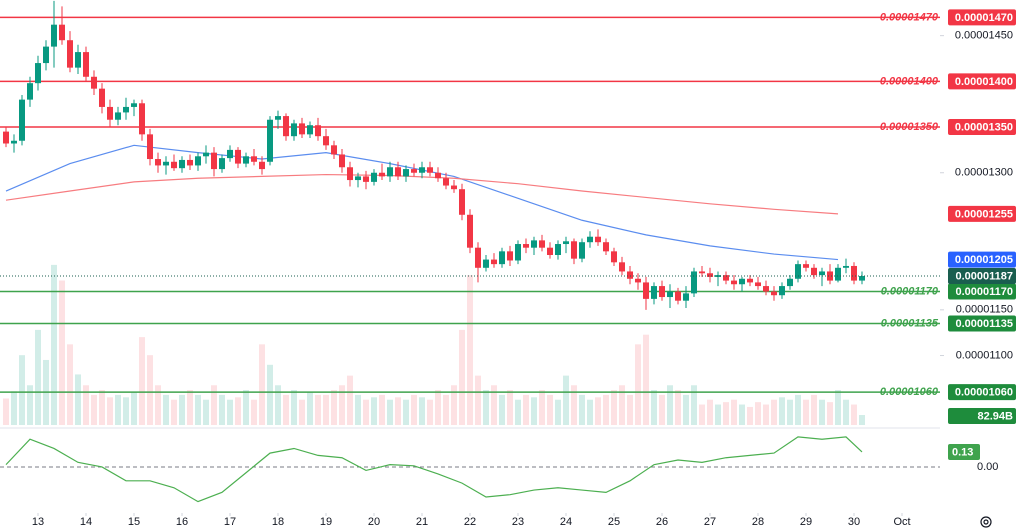  Describe the element at coordinates (374, 522) in the screenshot. I see `x-tick-label: 20` at that location.